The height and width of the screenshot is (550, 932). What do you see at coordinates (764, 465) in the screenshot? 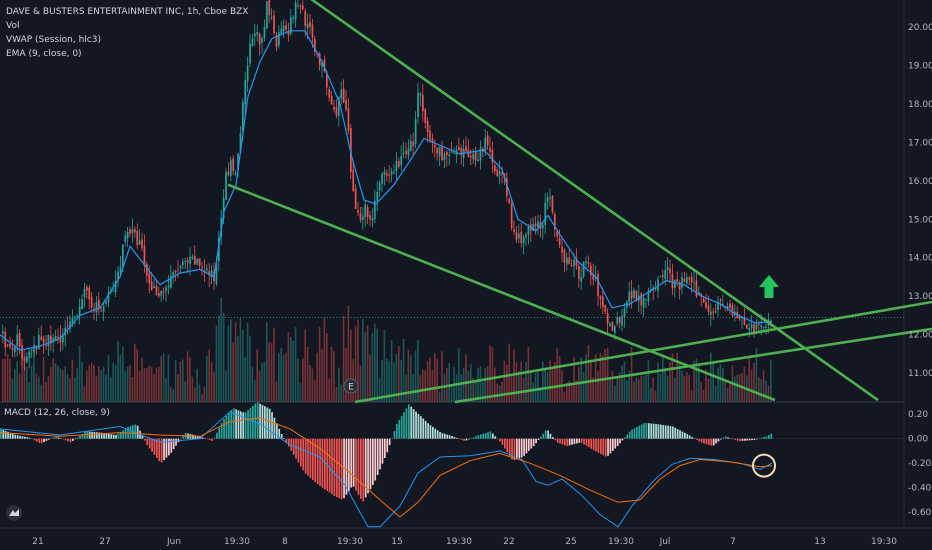
I see `crossover-highlight-circle` at bounding box center [764, 465].